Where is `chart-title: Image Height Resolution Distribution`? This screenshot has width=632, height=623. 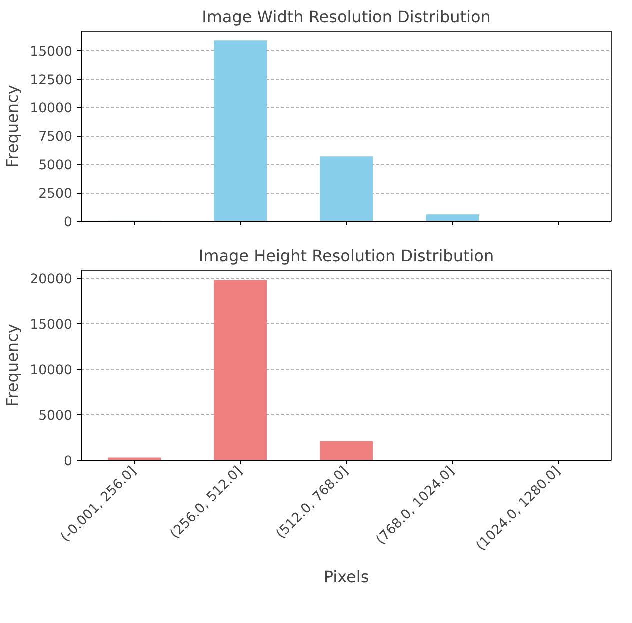 chart-title: Image Height Resolution Distribution is located at coordinates (346, 256).